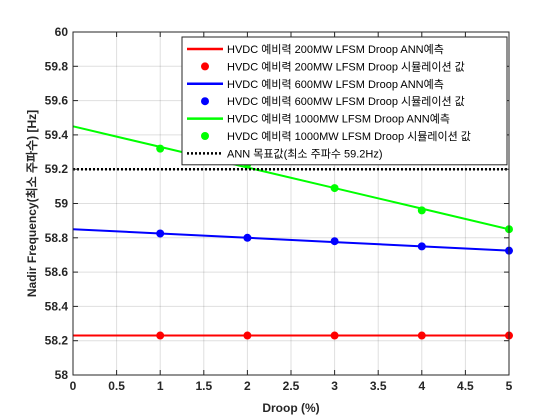 The height and width of the screenshot is (420, 560). Describe the element at coordinates (62, 204) in the screenshot. I see `y-tick-label: 59` at that location.